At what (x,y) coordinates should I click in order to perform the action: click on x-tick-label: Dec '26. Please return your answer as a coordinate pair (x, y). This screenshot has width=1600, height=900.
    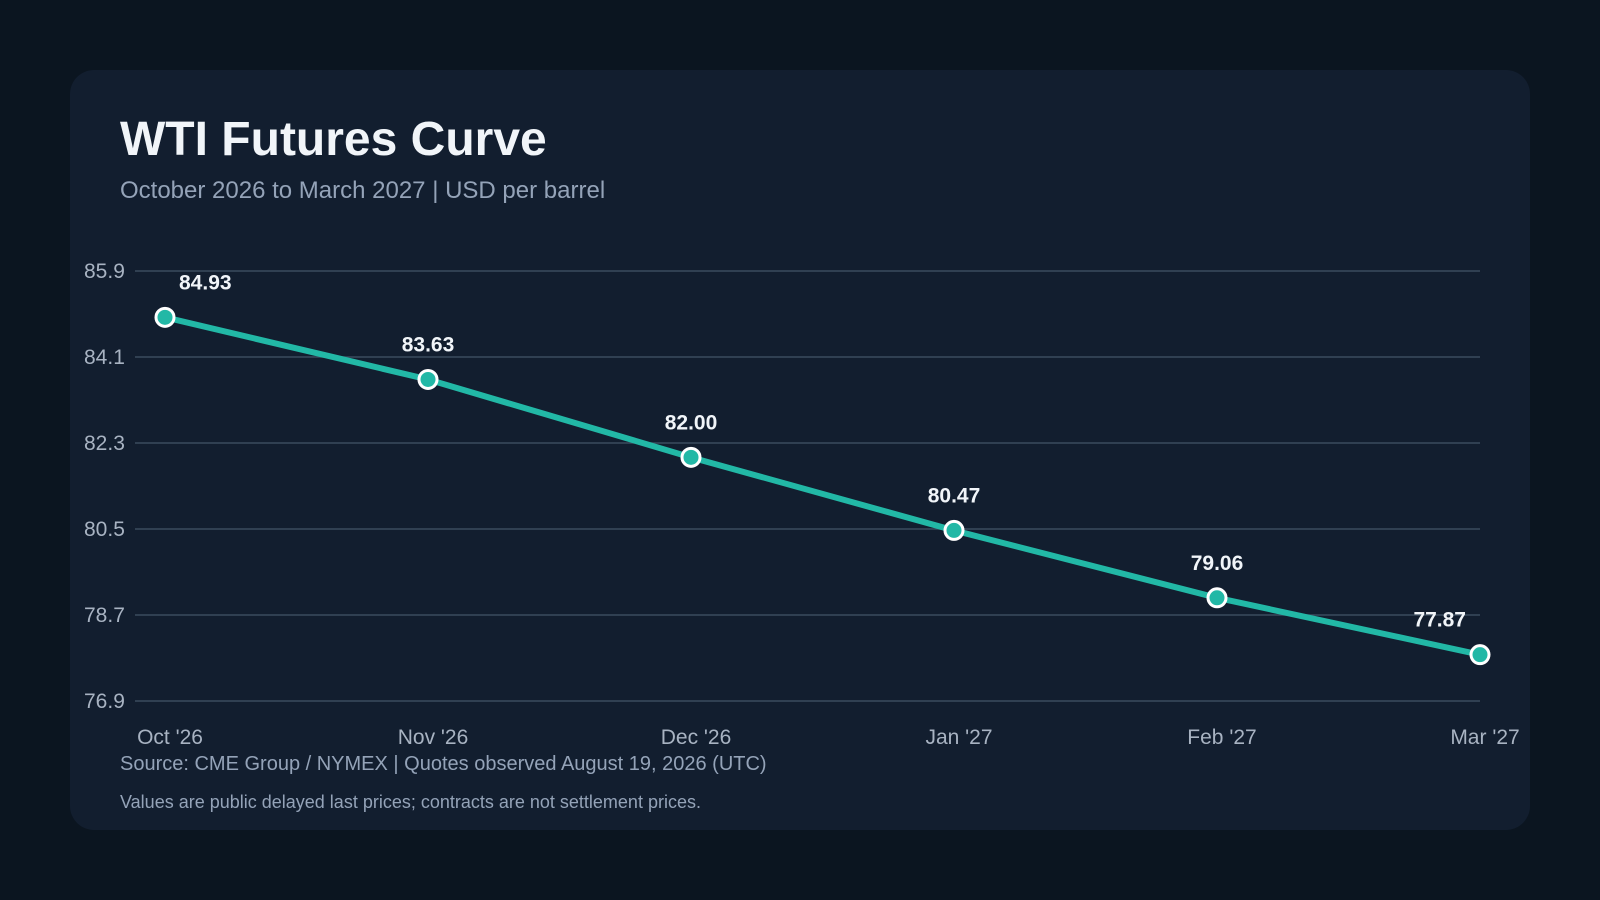
    Looking at the image, I should click on (696, 737).